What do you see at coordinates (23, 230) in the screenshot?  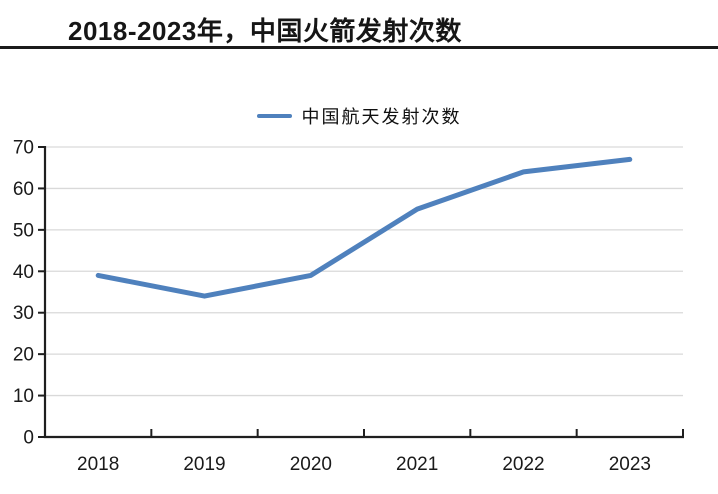 I see `y-tick-label: 50` at bounding box center [23, 230].